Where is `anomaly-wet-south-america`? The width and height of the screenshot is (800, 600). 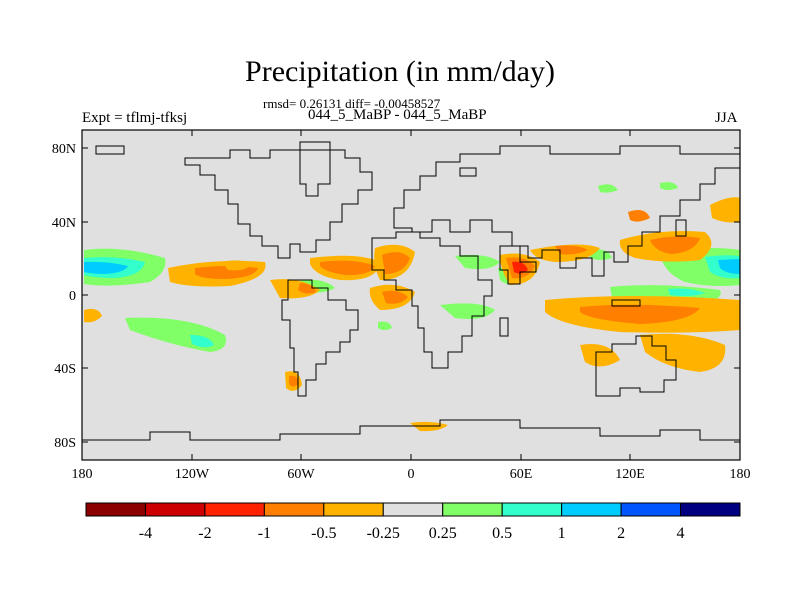
anomaly-wet-south-america is located at coordinates (385, 325).